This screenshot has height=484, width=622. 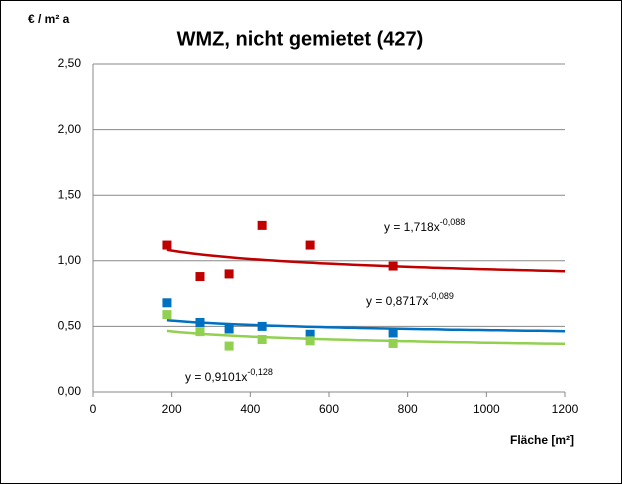 I want to click on y-tick-label: 1,00, so click(x=70, y=260).